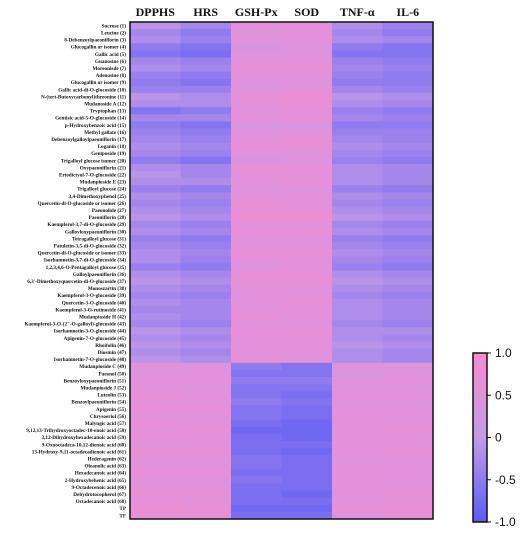 The image size is (532, 550). What do you see at coordinates (85, 260) in the screenshot?
I see `row-label: Isorhamnetin-3,7-di-O-glucoside (34)` at bounding box center [85, 260].